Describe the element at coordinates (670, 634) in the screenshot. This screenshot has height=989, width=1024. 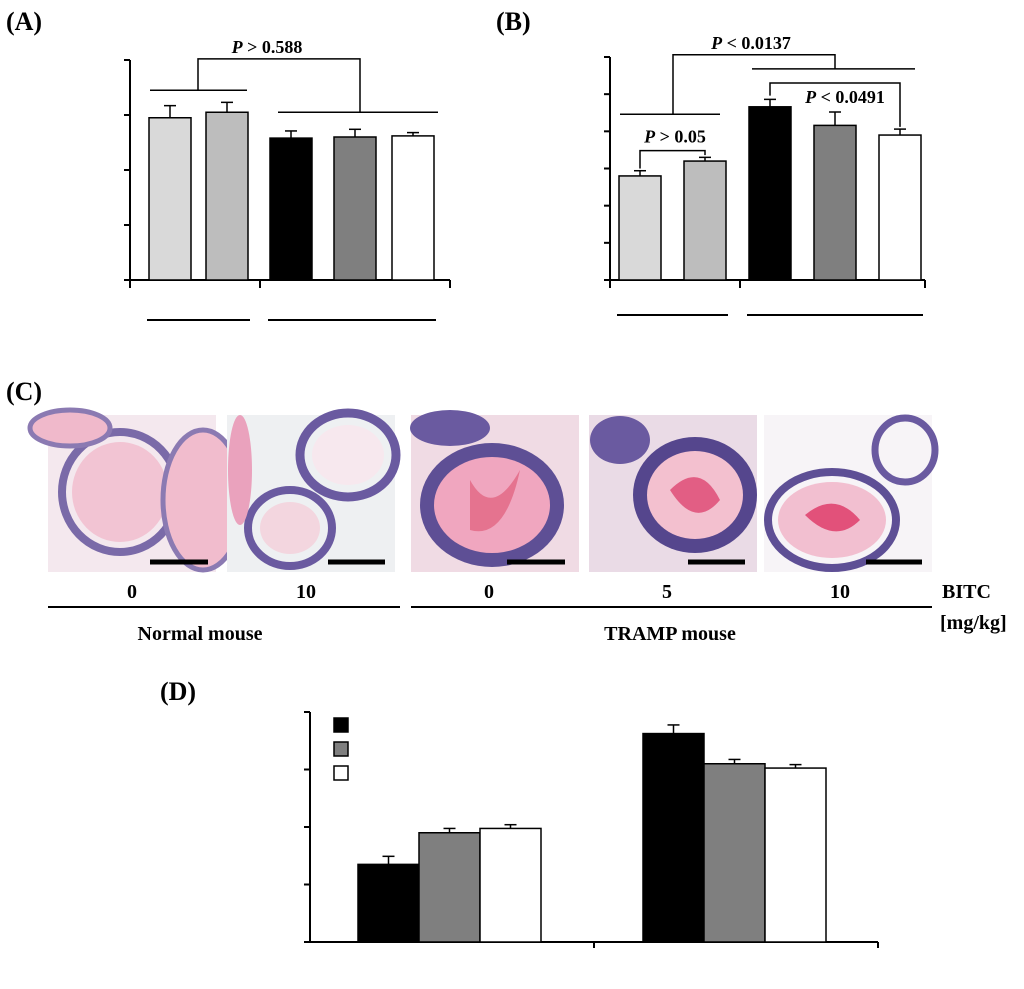
I see `c-tramp-group-label: TRAMP mouse` at that location.